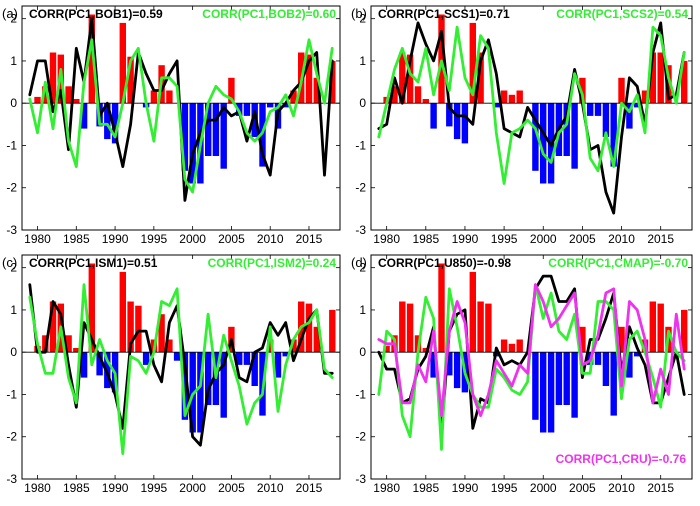 The image size is (700, 506). I want to click on bar-d-1986, so click(433, 365).